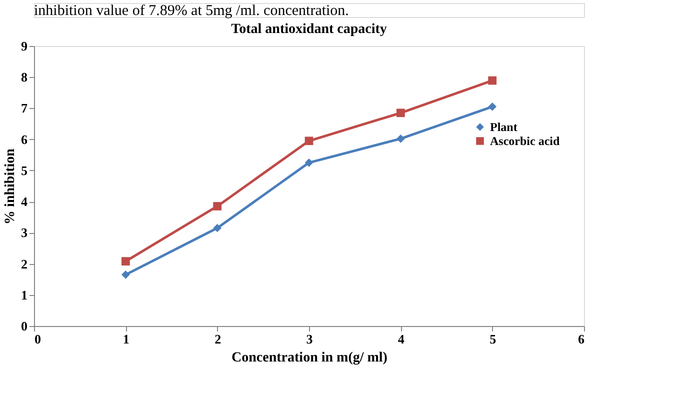  I want to click on y-tick-label: 9, so click(24, 46).